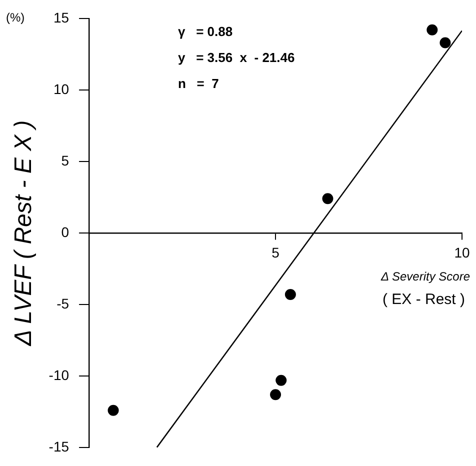 Image resolution: width=476 pixels, height=466 pixels. Describe the element at coordinates (65, 160) in the screenshot. I see `y-tick-label: 5` at that location.